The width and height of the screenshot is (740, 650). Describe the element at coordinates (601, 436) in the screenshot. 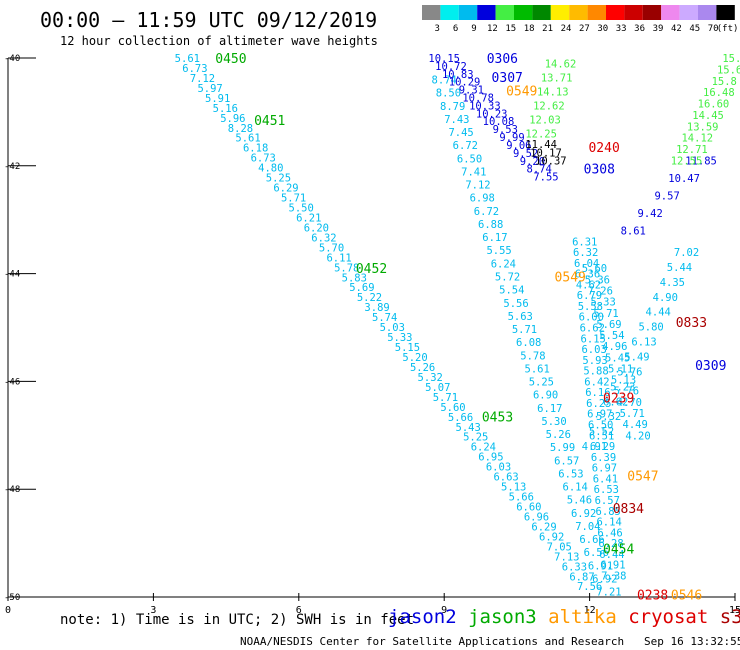

I see `swh-value: 6.51` at that location.